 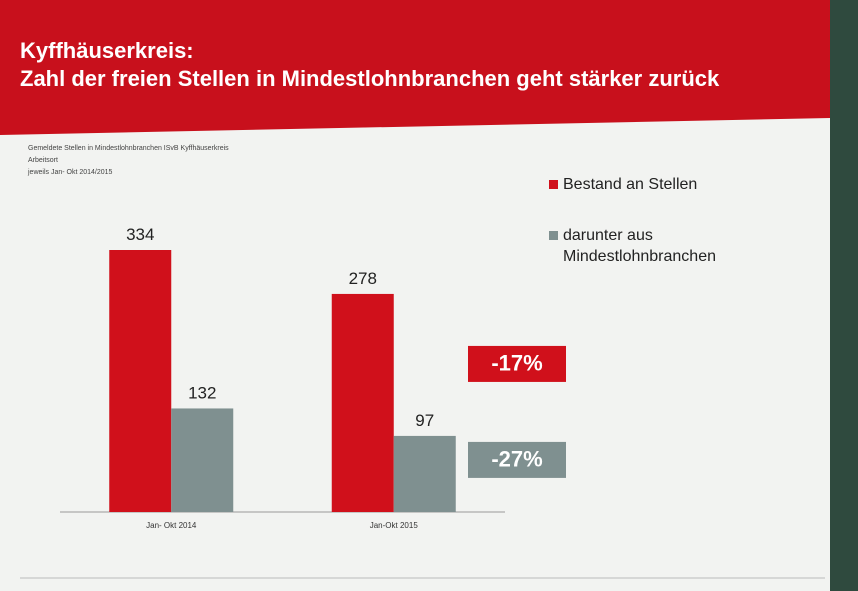 What do you see at coordinates (202, 392) in the screenshot?
I see `data-label: 132` at bounding box center [202, 392].